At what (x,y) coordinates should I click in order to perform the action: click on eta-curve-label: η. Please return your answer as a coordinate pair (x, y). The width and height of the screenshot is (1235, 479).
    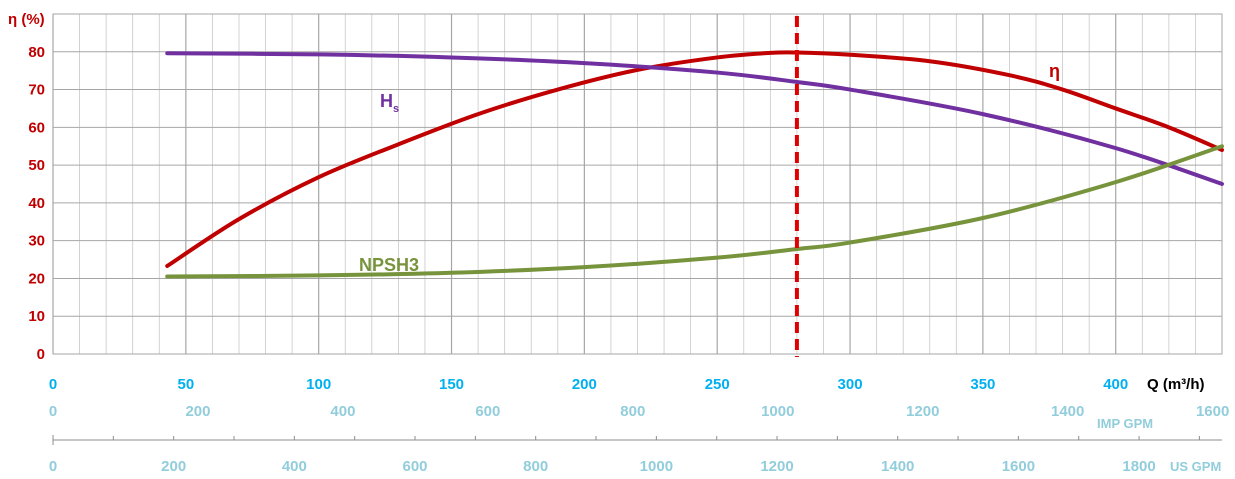
    Looking at the image, I should click on (1054, 71).